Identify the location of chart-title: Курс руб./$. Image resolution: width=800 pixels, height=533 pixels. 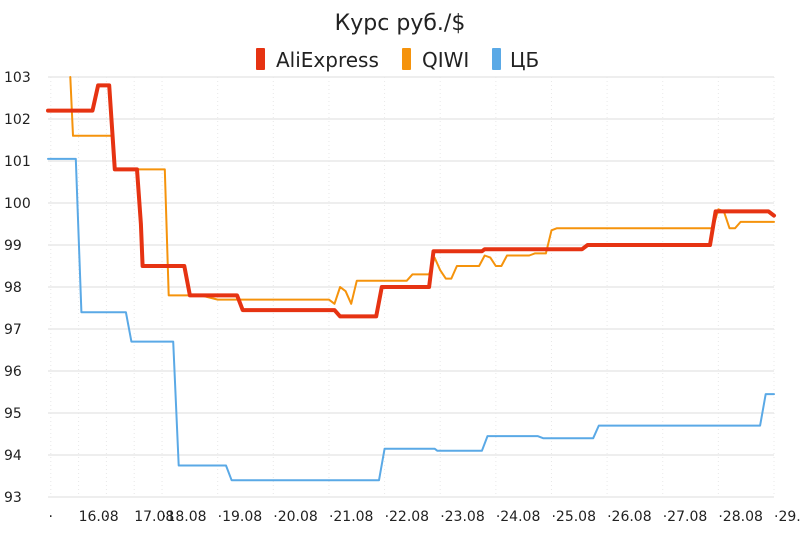
(400, 23).